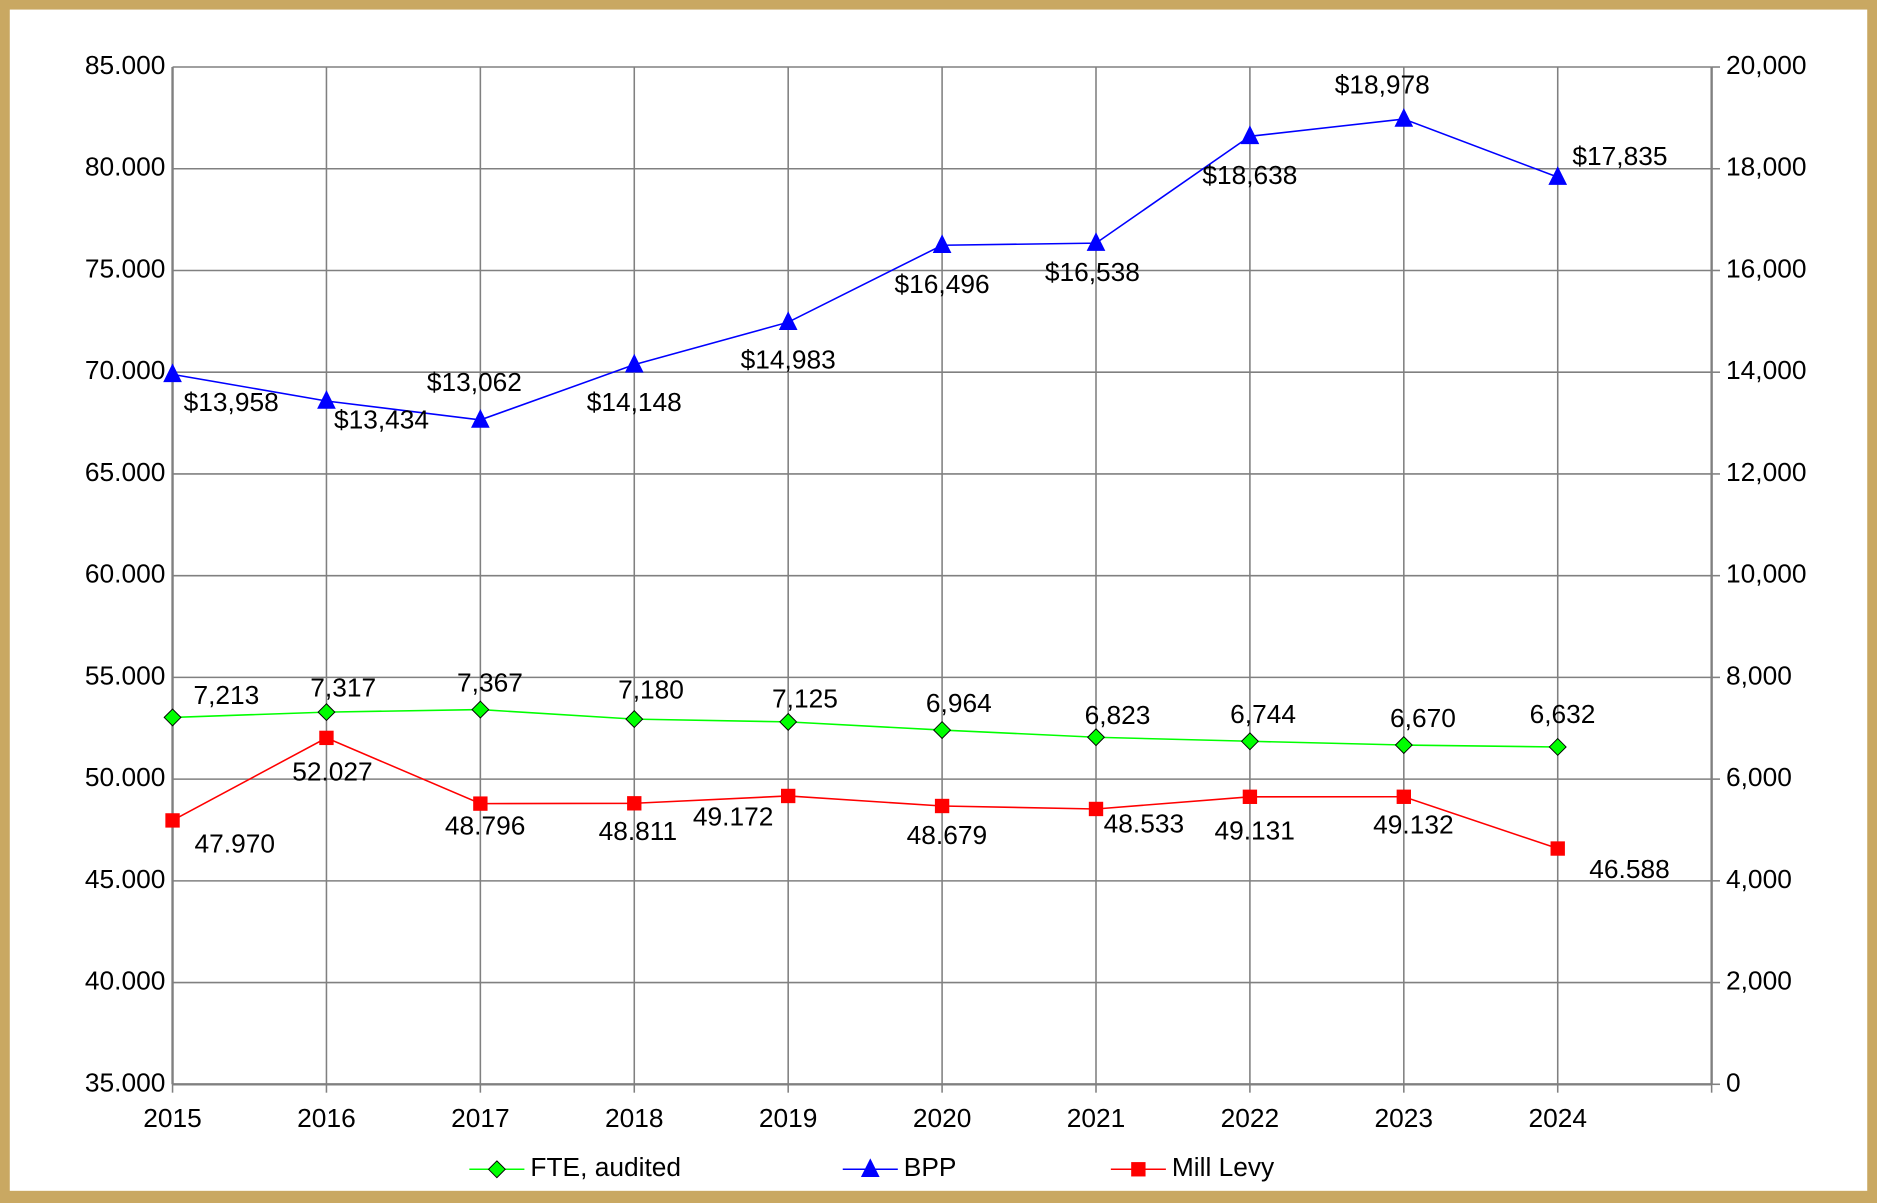 This screenshot has height=1203, width=1877. Describe the element at coordinates (1619, 156) in the screenshot. I see `data-label: $17,835` at that location.